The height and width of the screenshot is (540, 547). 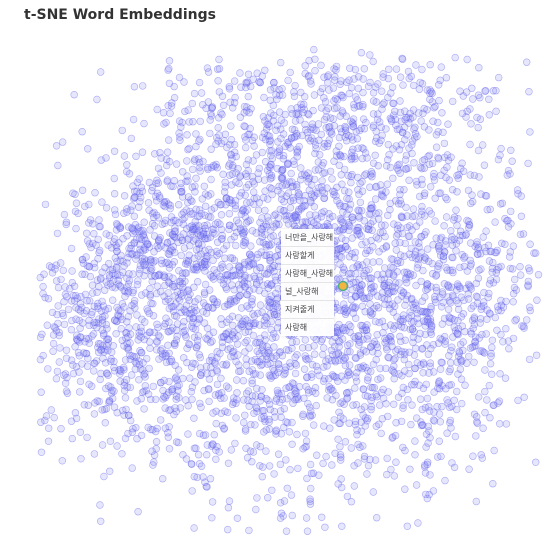 I want to click on nearest-word-item: 지켜줄게, so click(x=307, y=310).